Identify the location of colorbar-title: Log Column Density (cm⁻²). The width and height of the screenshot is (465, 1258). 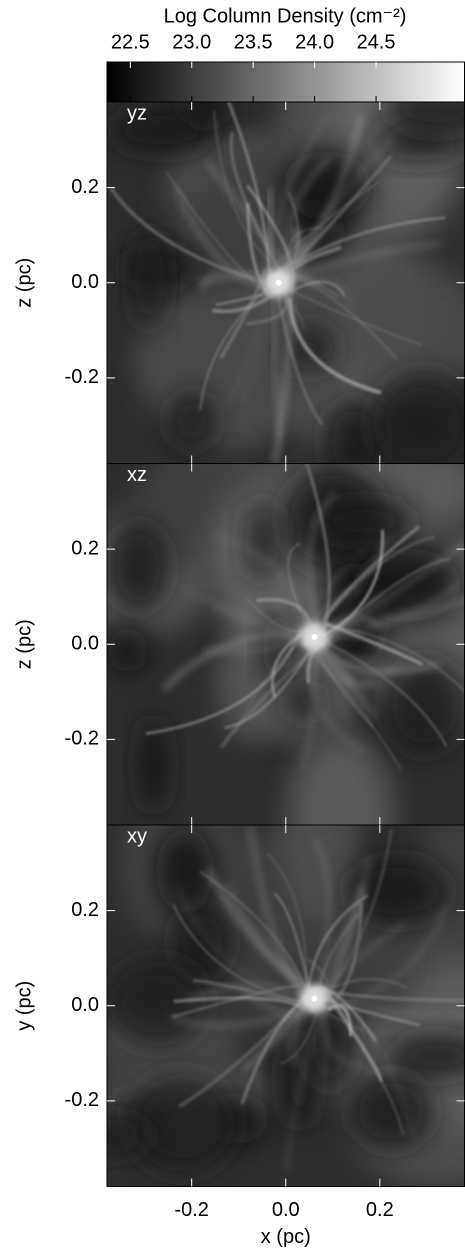
(285, 16).